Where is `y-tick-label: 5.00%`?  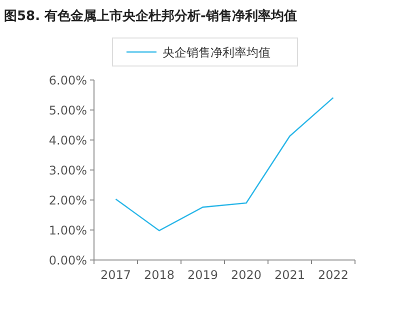 y-tick-label: 5.00% is located at coordinates (67, 111).